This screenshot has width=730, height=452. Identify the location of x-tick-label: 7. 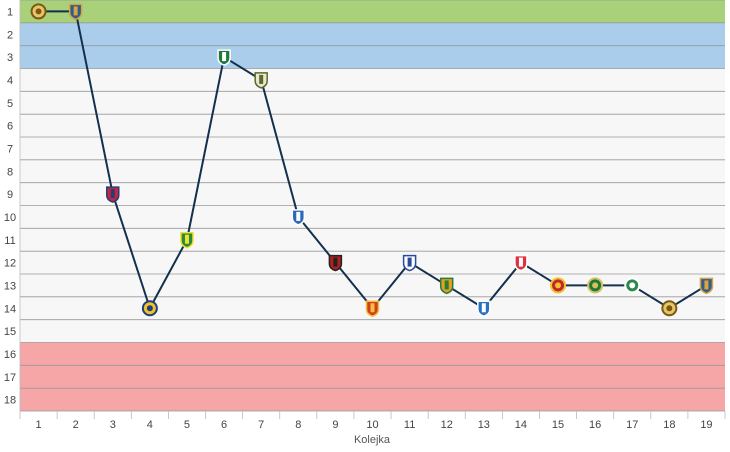
(261, 425).